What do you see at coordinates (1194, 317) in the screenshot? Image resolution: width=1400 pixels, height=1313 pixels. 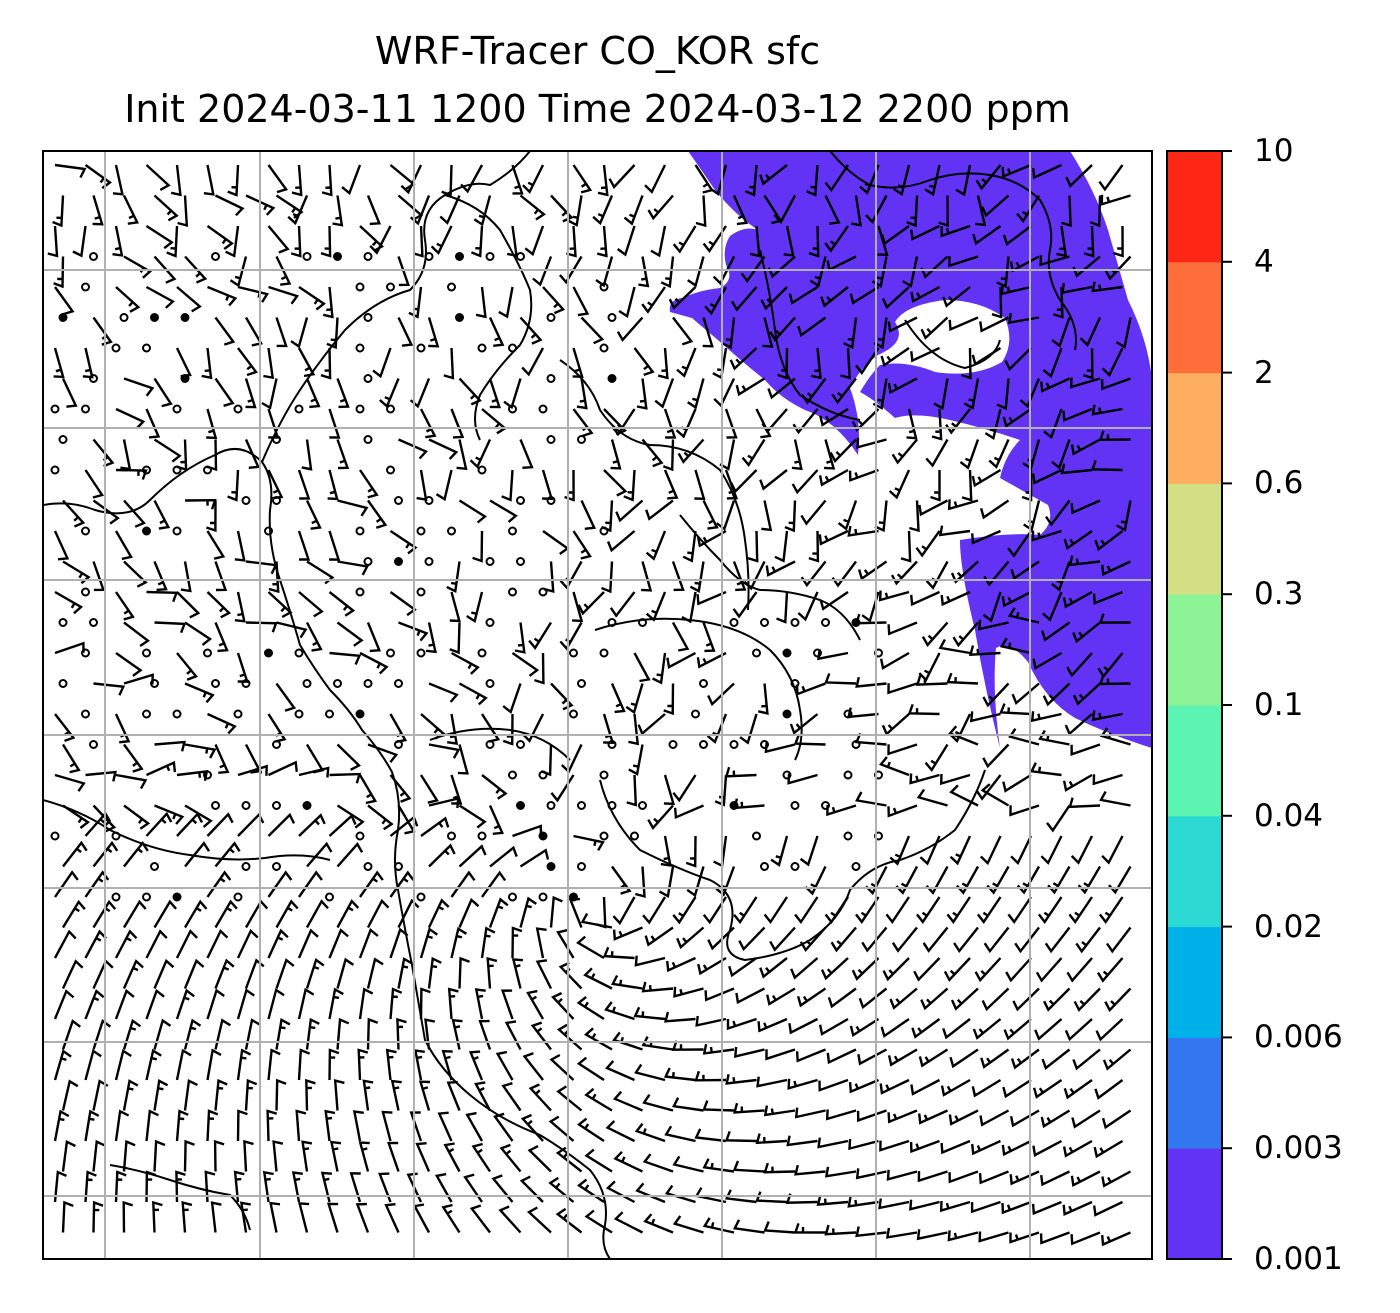 I see `colorbar-bin` at bounding box center [1194, 317].